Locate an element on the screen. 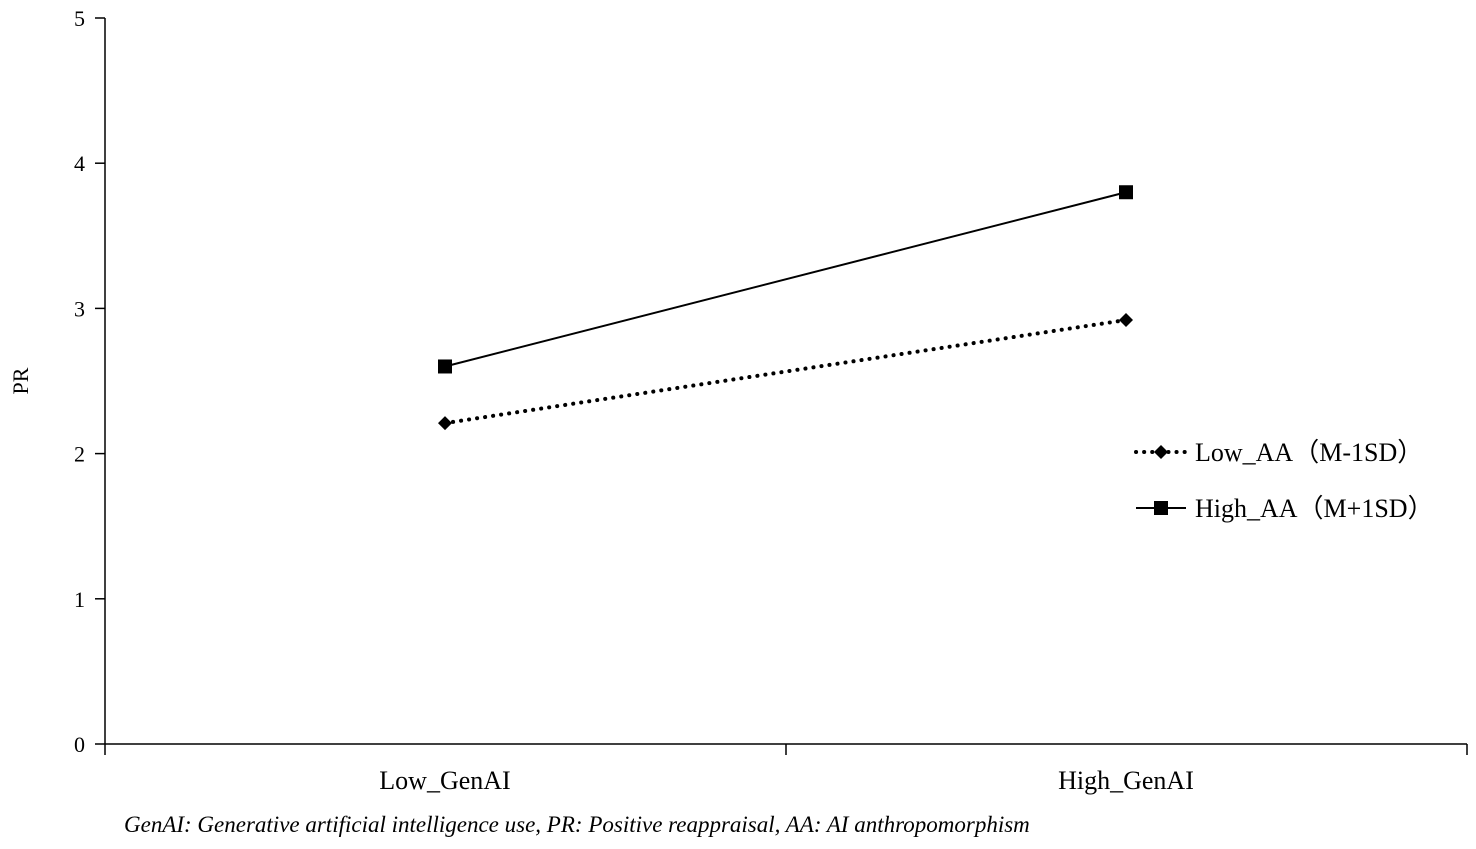  series-low-aa is located at coordinates (785, 372).